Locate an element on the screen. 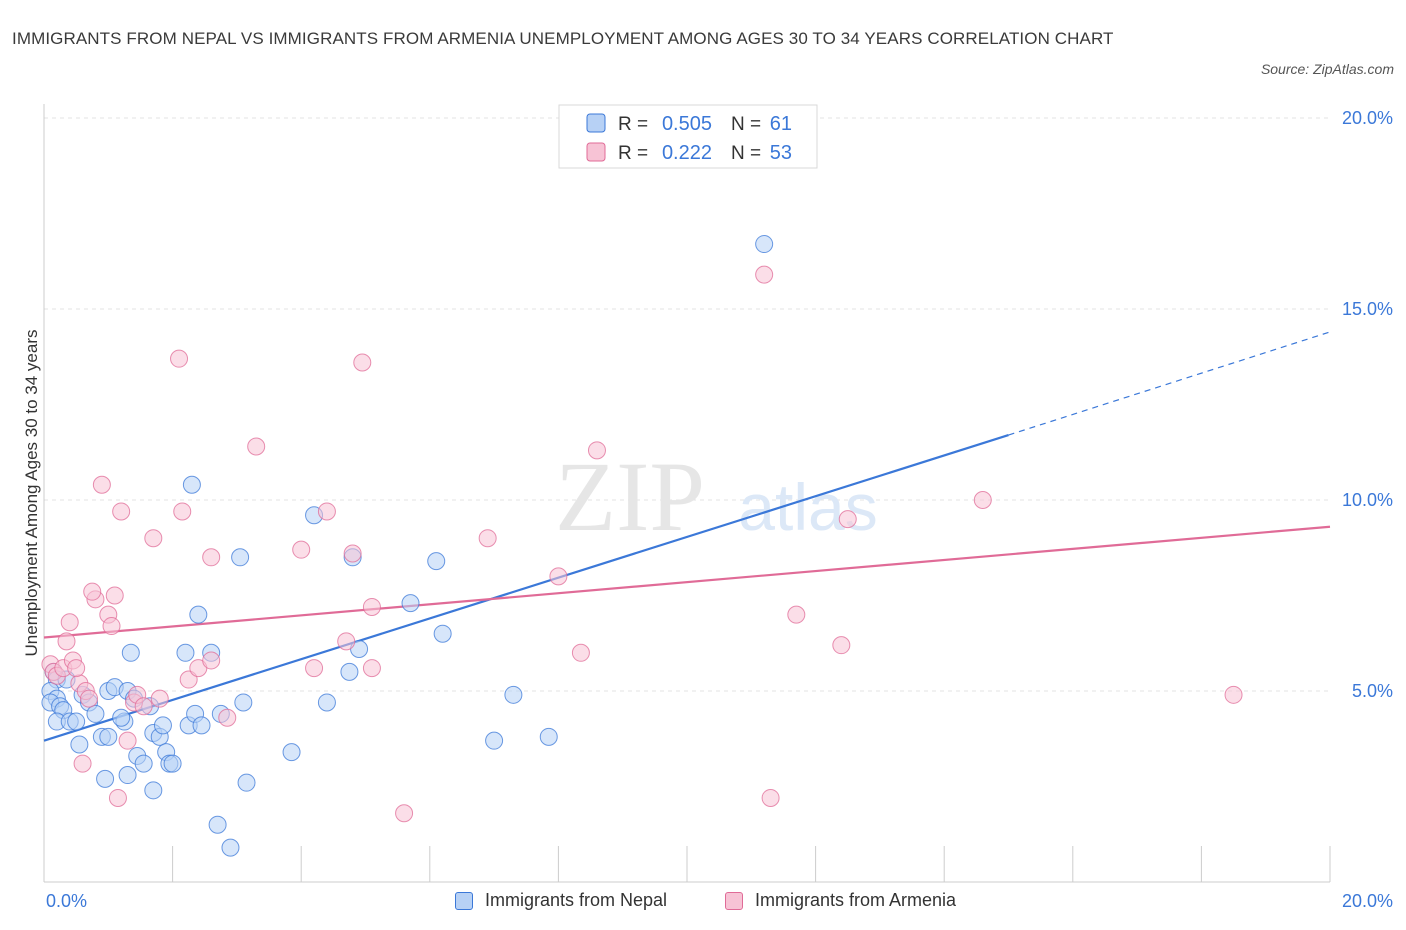 The height and width of the screenshot is (930, 1406). watermark-atlas: atlas is located at coordinates (807, 507).